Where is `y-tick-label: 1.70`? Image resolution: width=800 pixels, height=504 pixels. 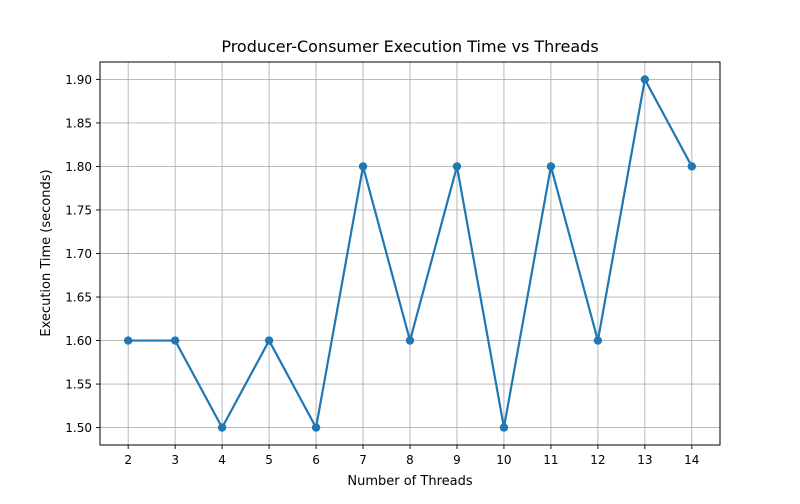
y-tick-label: 1.70 is located at coordinates (78, 254).